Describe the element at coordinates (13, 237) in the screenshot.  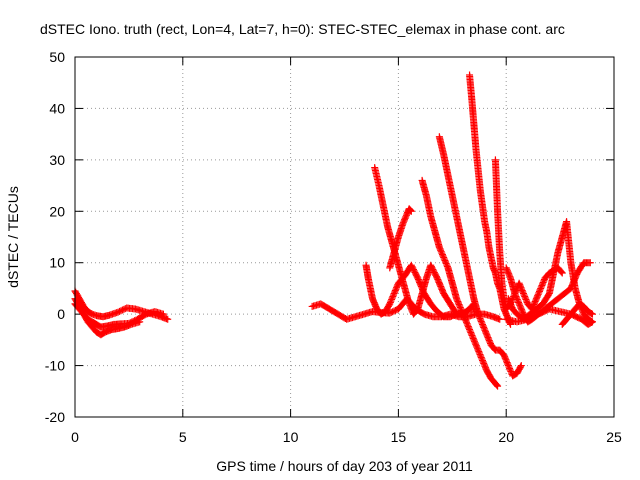
I see `y-axis-label: dSTEC / TECUs` at that location.